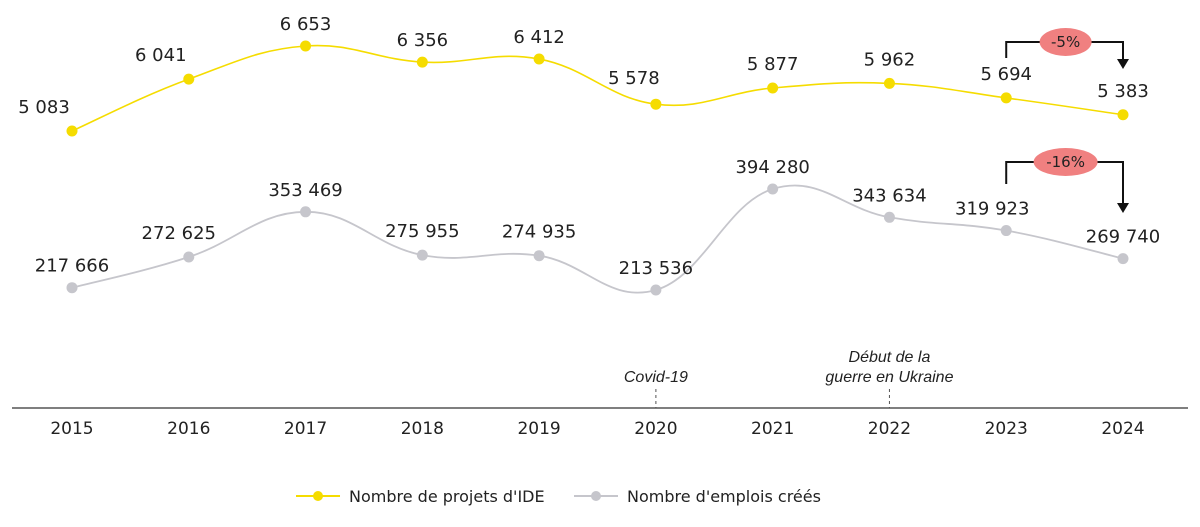 The width and height of the screenshot is (1200, 527). I want to click on data-label: 275 955, so click(422, 231).